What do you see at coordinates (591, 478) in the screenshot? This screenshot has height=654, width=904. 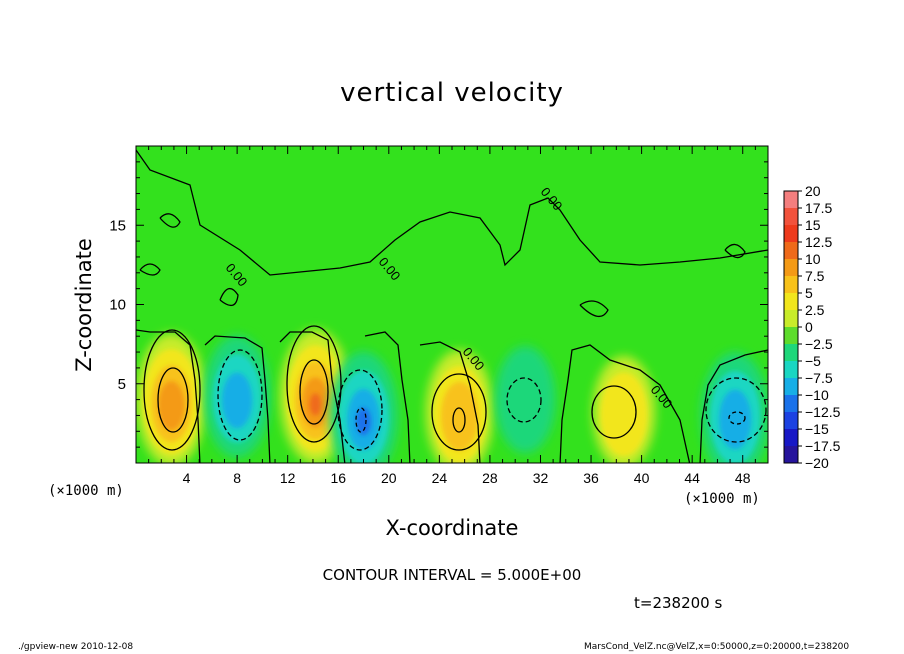 I see `x-tick-label: 36` at bounding box center [591, 478].